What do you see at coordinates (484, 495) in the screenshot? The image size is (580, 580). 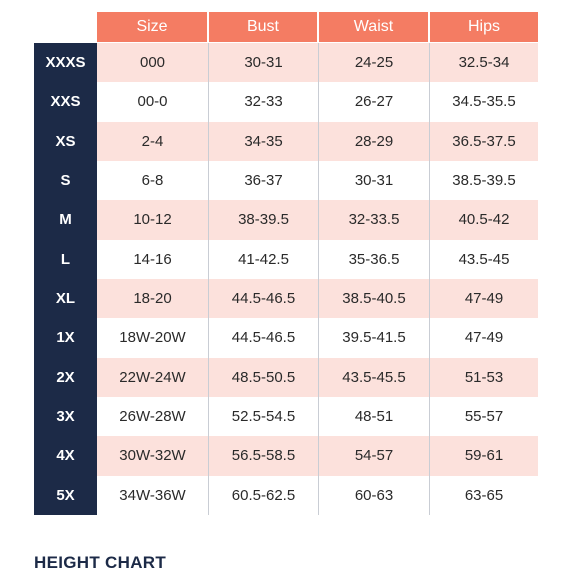 I see `cell-hips: 63-65` at bounding box center [484, 495].